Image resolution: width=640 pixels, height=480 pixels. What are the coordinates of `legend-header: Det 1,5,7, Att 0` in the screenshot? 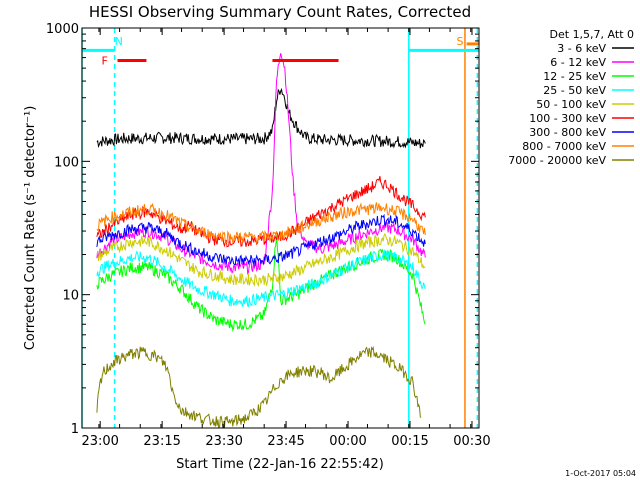 It's located at (592, 34).